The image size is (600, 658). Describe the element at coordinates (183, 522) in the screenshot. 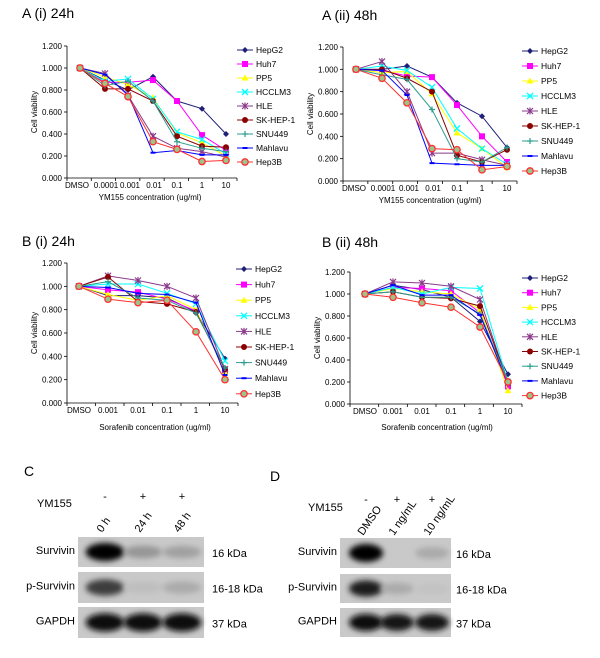

I see `lane-label: 48 h` at that location.